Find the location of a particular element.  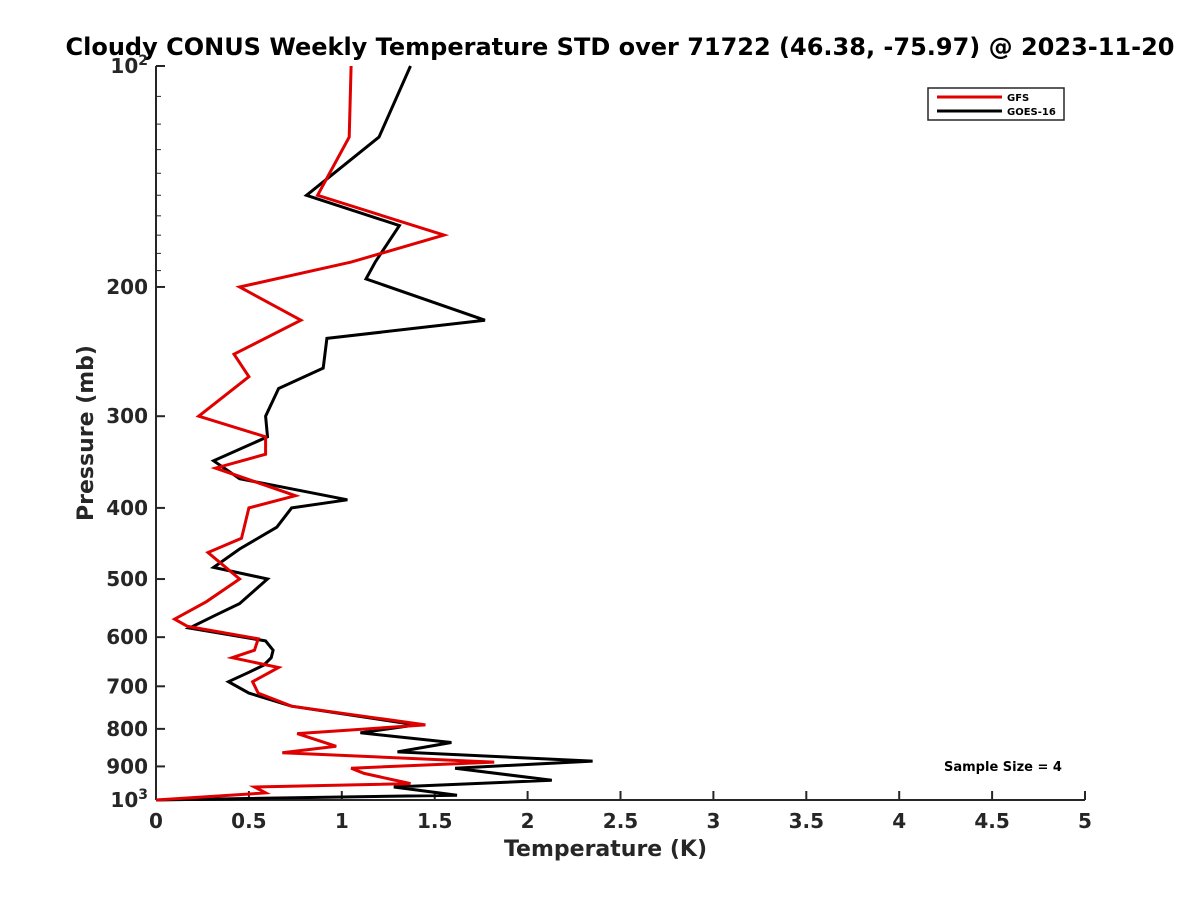

y-tick-label: 10³ is located at coordinates (129, 799).